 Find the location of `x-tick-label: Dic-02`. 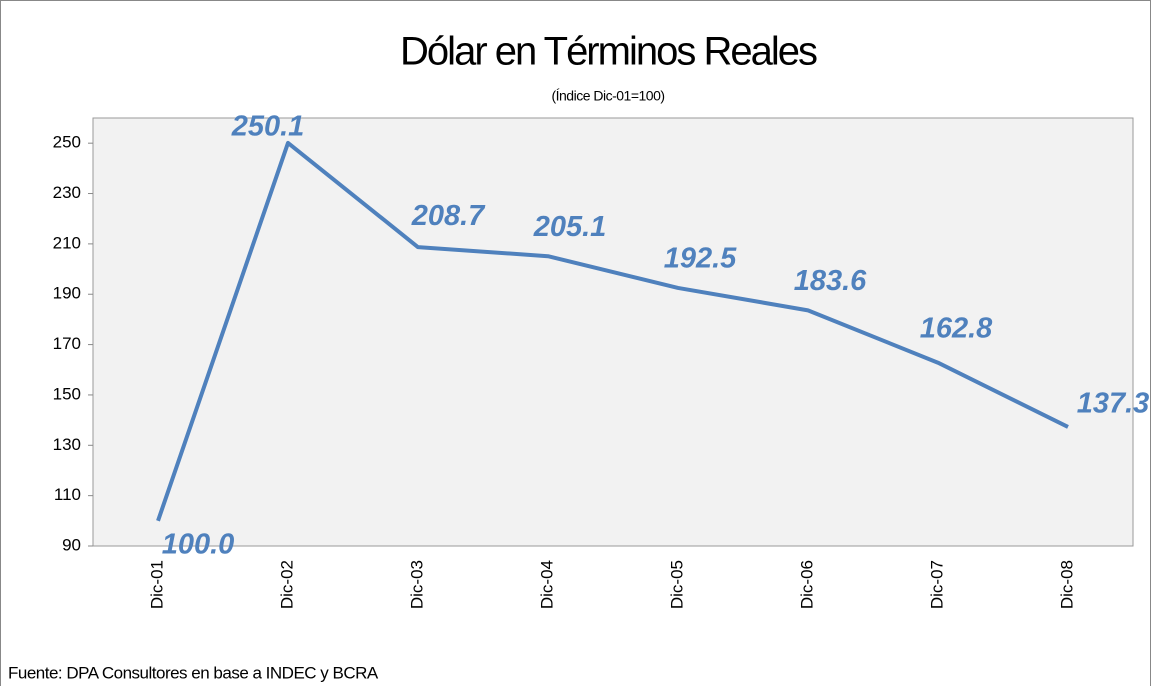

x-tick-label: Dic-02 is located at coordinates (286, 584).